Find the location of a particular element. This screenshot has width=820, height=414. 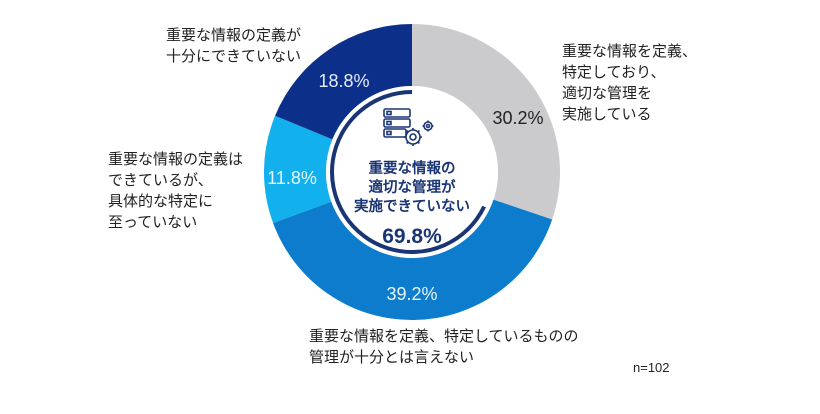

label-slice-not-defined: 重要な情報の定義が 十分にできていない is located at coordinates (234, 45).